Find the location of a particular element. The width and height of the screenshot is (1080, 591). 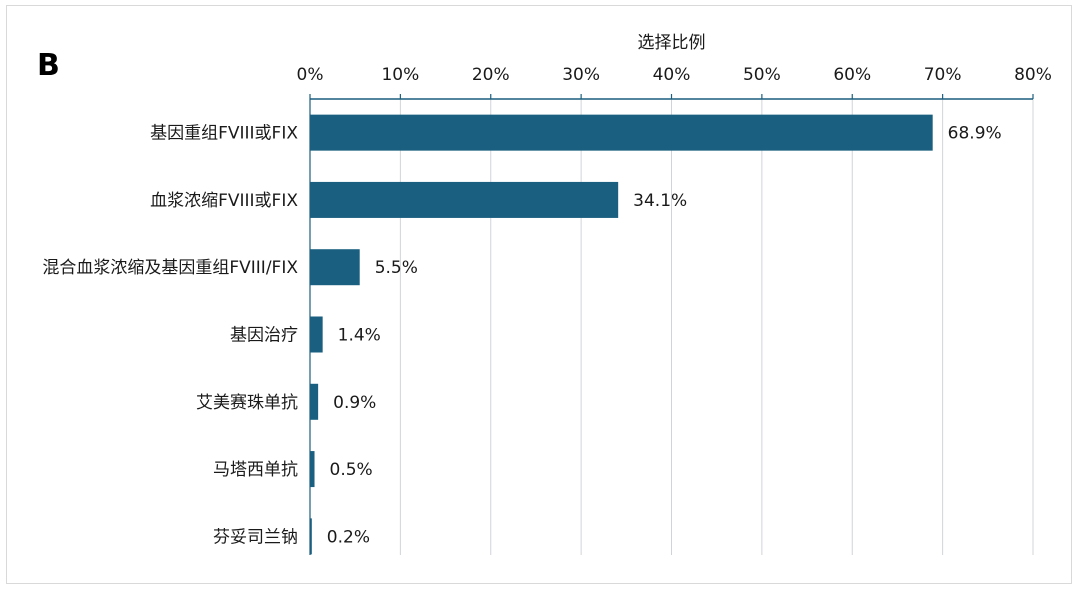

panel-label: B is located at coordinates (48, 65).